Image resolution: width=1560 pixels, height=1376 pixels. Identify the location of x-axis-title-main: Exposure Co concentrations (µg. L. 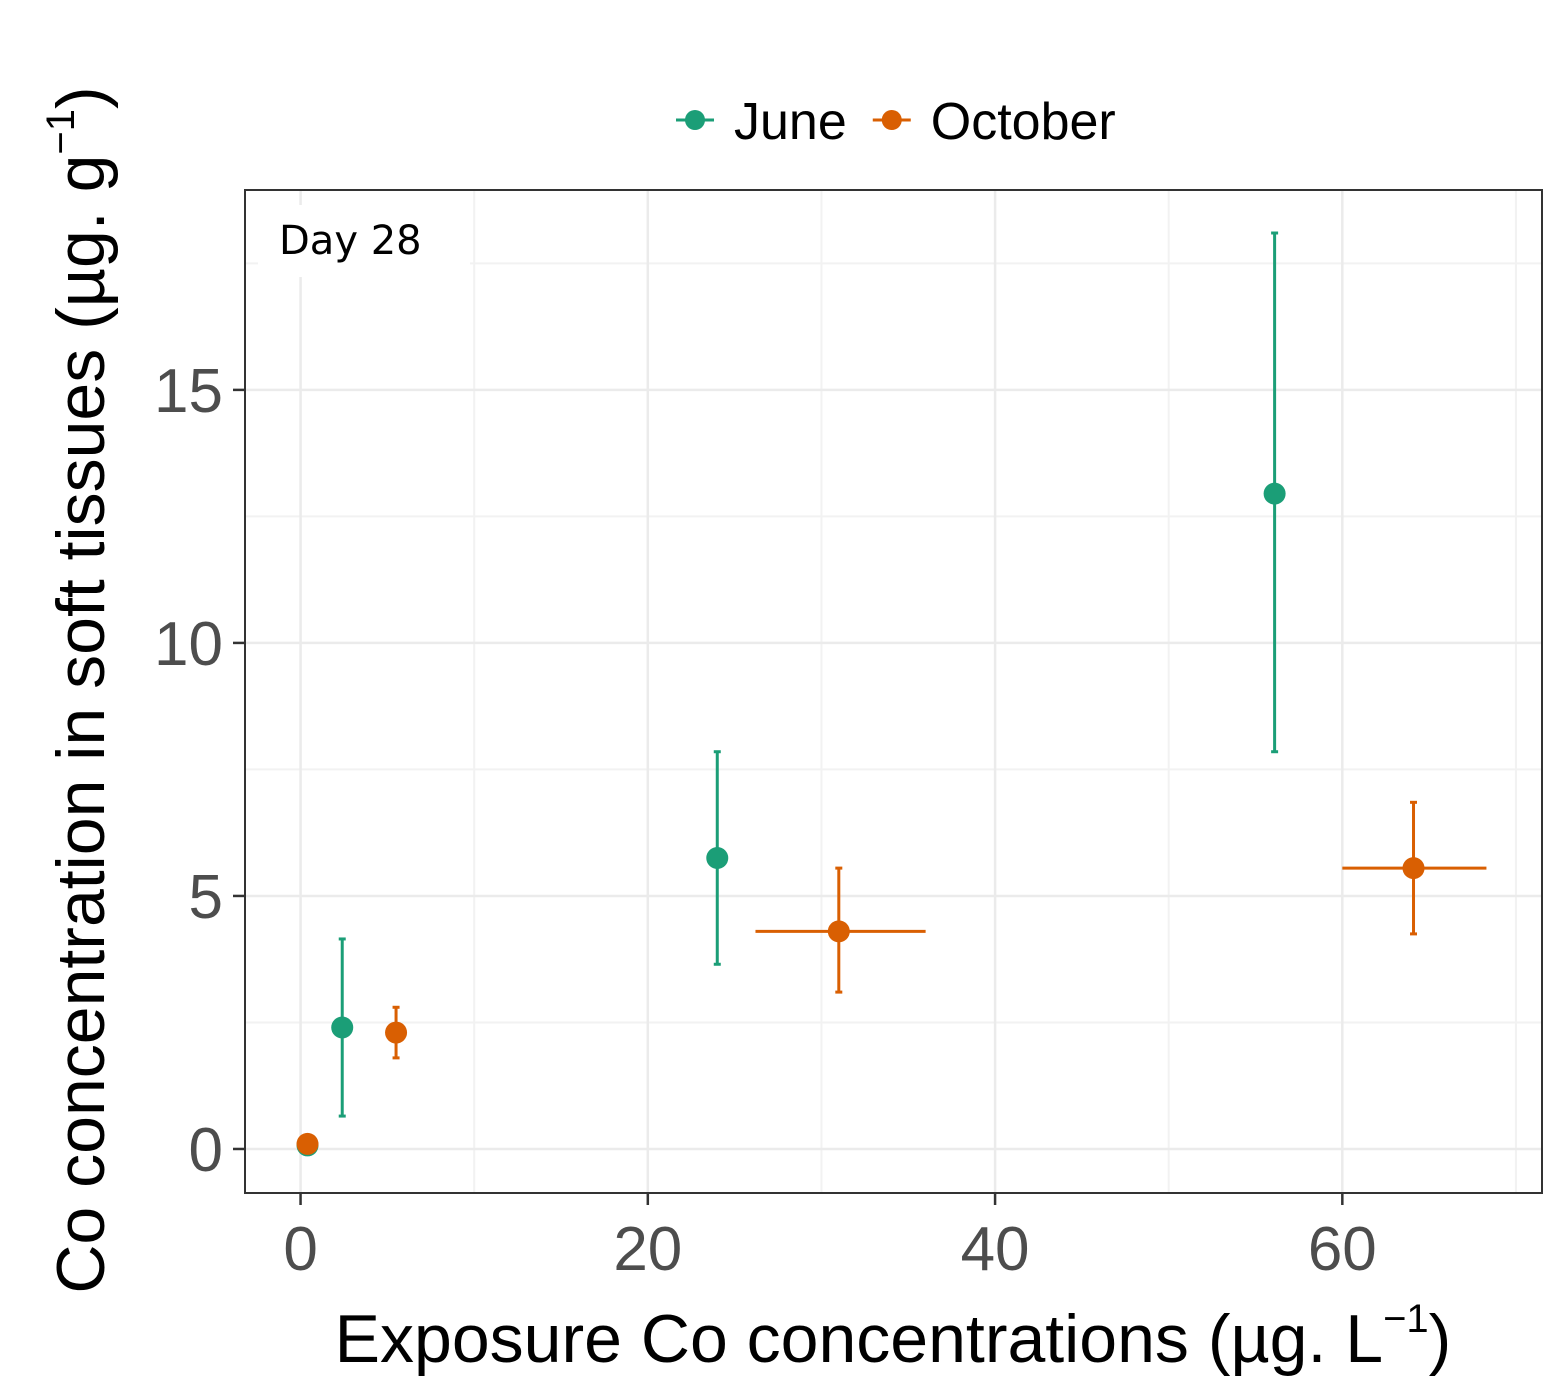
(859, 1338).